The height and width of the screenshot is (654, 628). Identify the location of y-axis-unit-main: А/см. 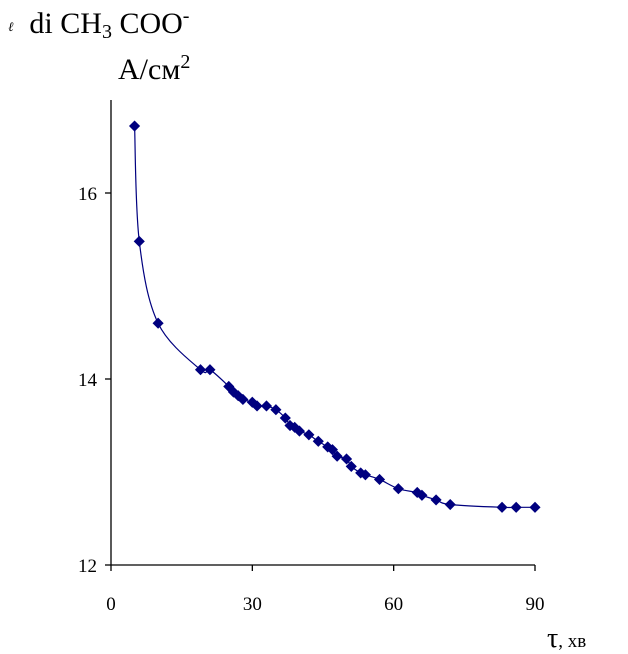
(149, 69).